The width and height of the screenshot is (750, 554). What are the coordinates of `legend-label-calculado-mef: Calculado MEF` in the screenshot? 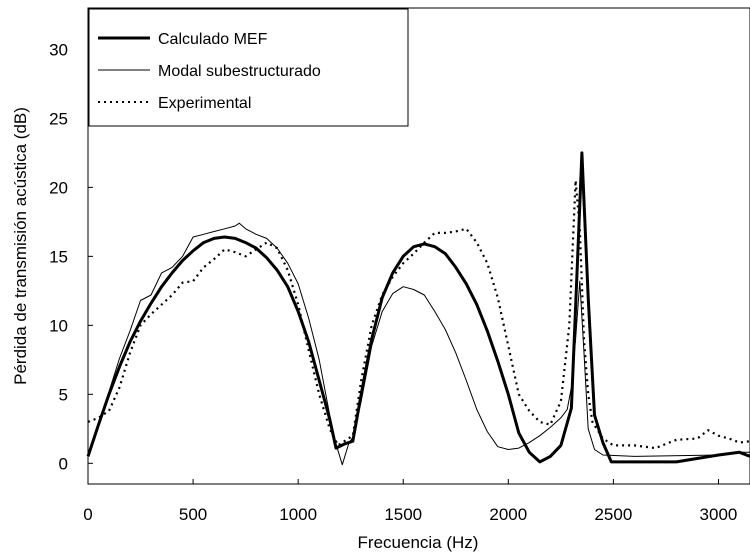 It's located at (213, 39).